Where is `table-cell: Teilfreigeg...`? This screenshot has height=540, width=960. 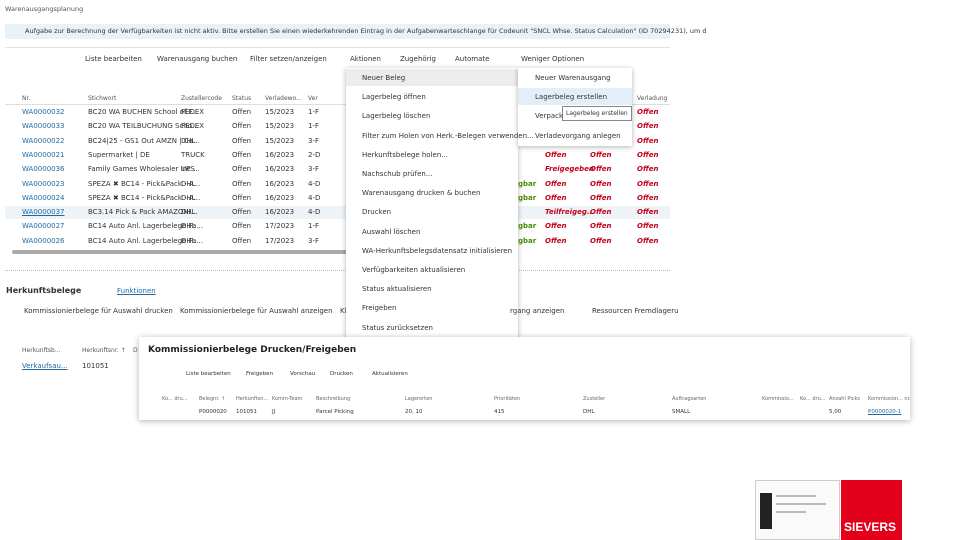
table-cell: Teilfreigeg... is located at coordinates (570, 212).